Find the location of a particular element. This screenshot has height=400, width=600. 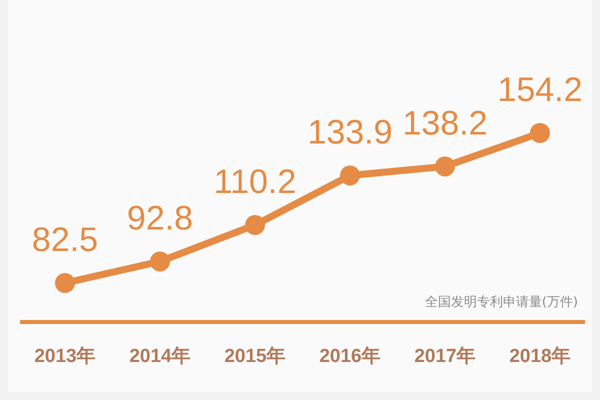

text: 全国发明专利申请量(万件) is located at coordinates (501, 302).